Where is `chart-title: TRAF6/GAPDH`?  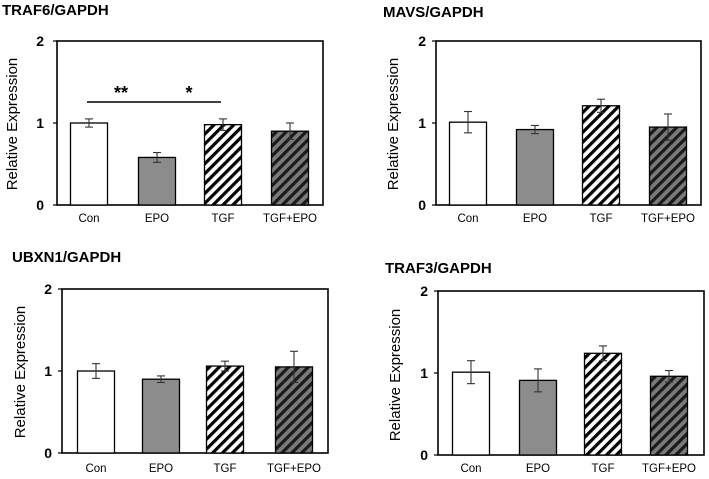
chart-title: TRAF6/GAPDH is located at coordinates (55, 10).